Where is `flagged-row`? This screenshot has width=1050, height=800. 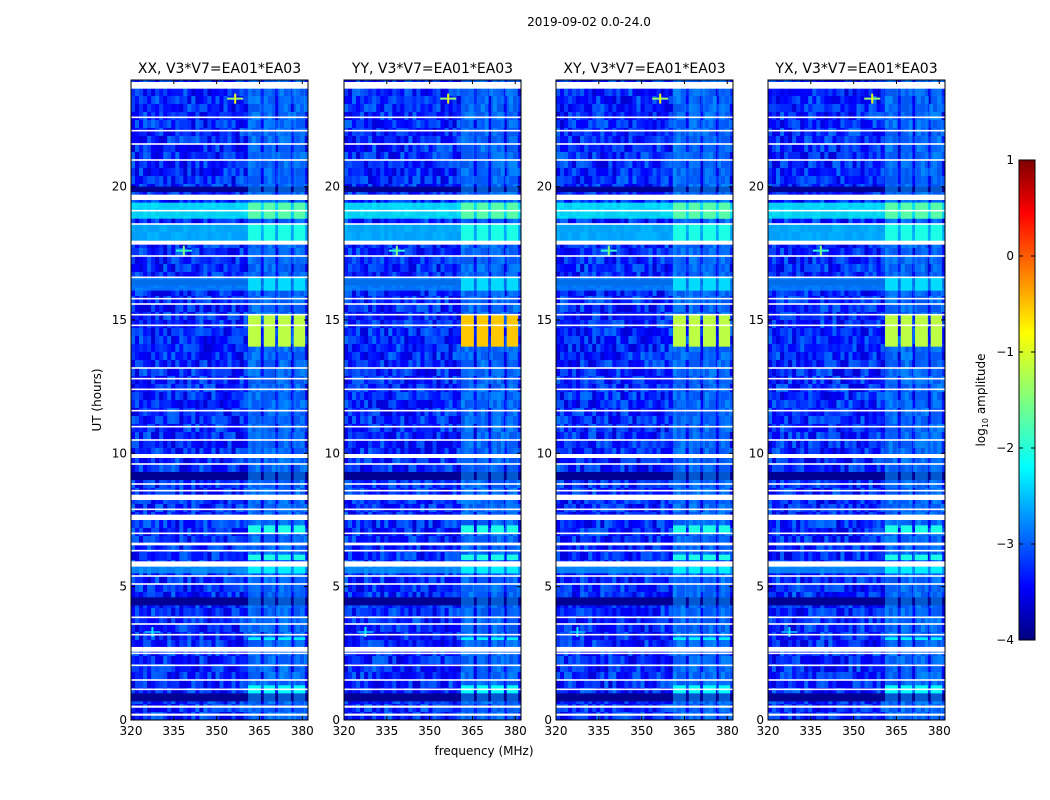 flagged-row is located at coordinates (219, 256).